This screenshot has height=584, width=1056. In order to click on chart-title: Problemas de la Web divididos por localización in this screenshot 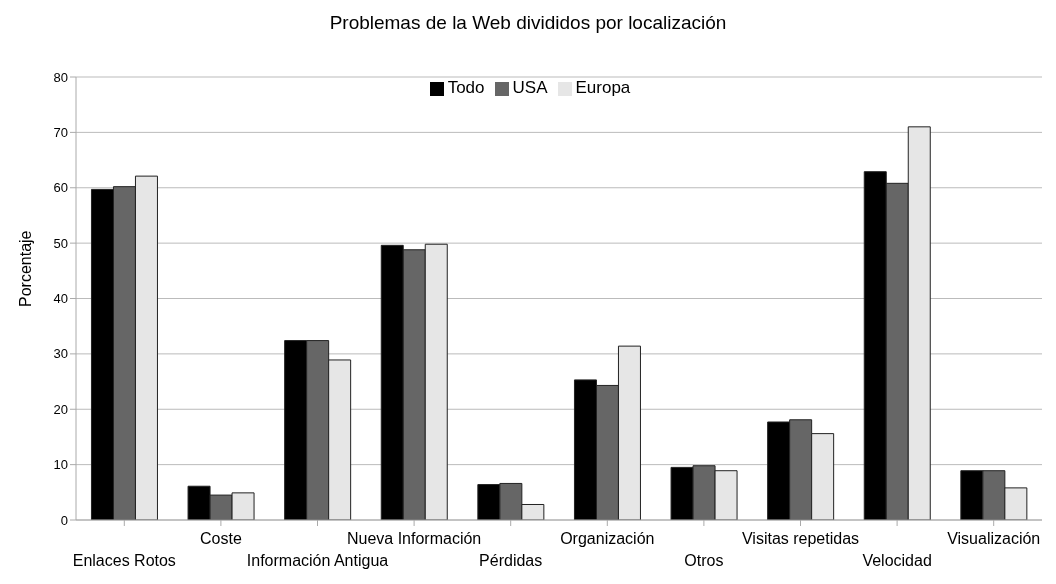, I will do `click(528, 23)`.